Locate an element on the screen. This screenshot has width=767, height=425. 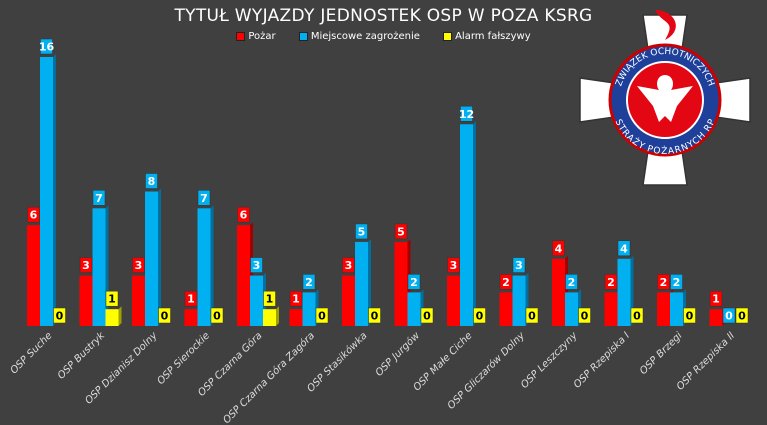
x-tick-label: OSP Brzegi is located at coordinates (661, 353).